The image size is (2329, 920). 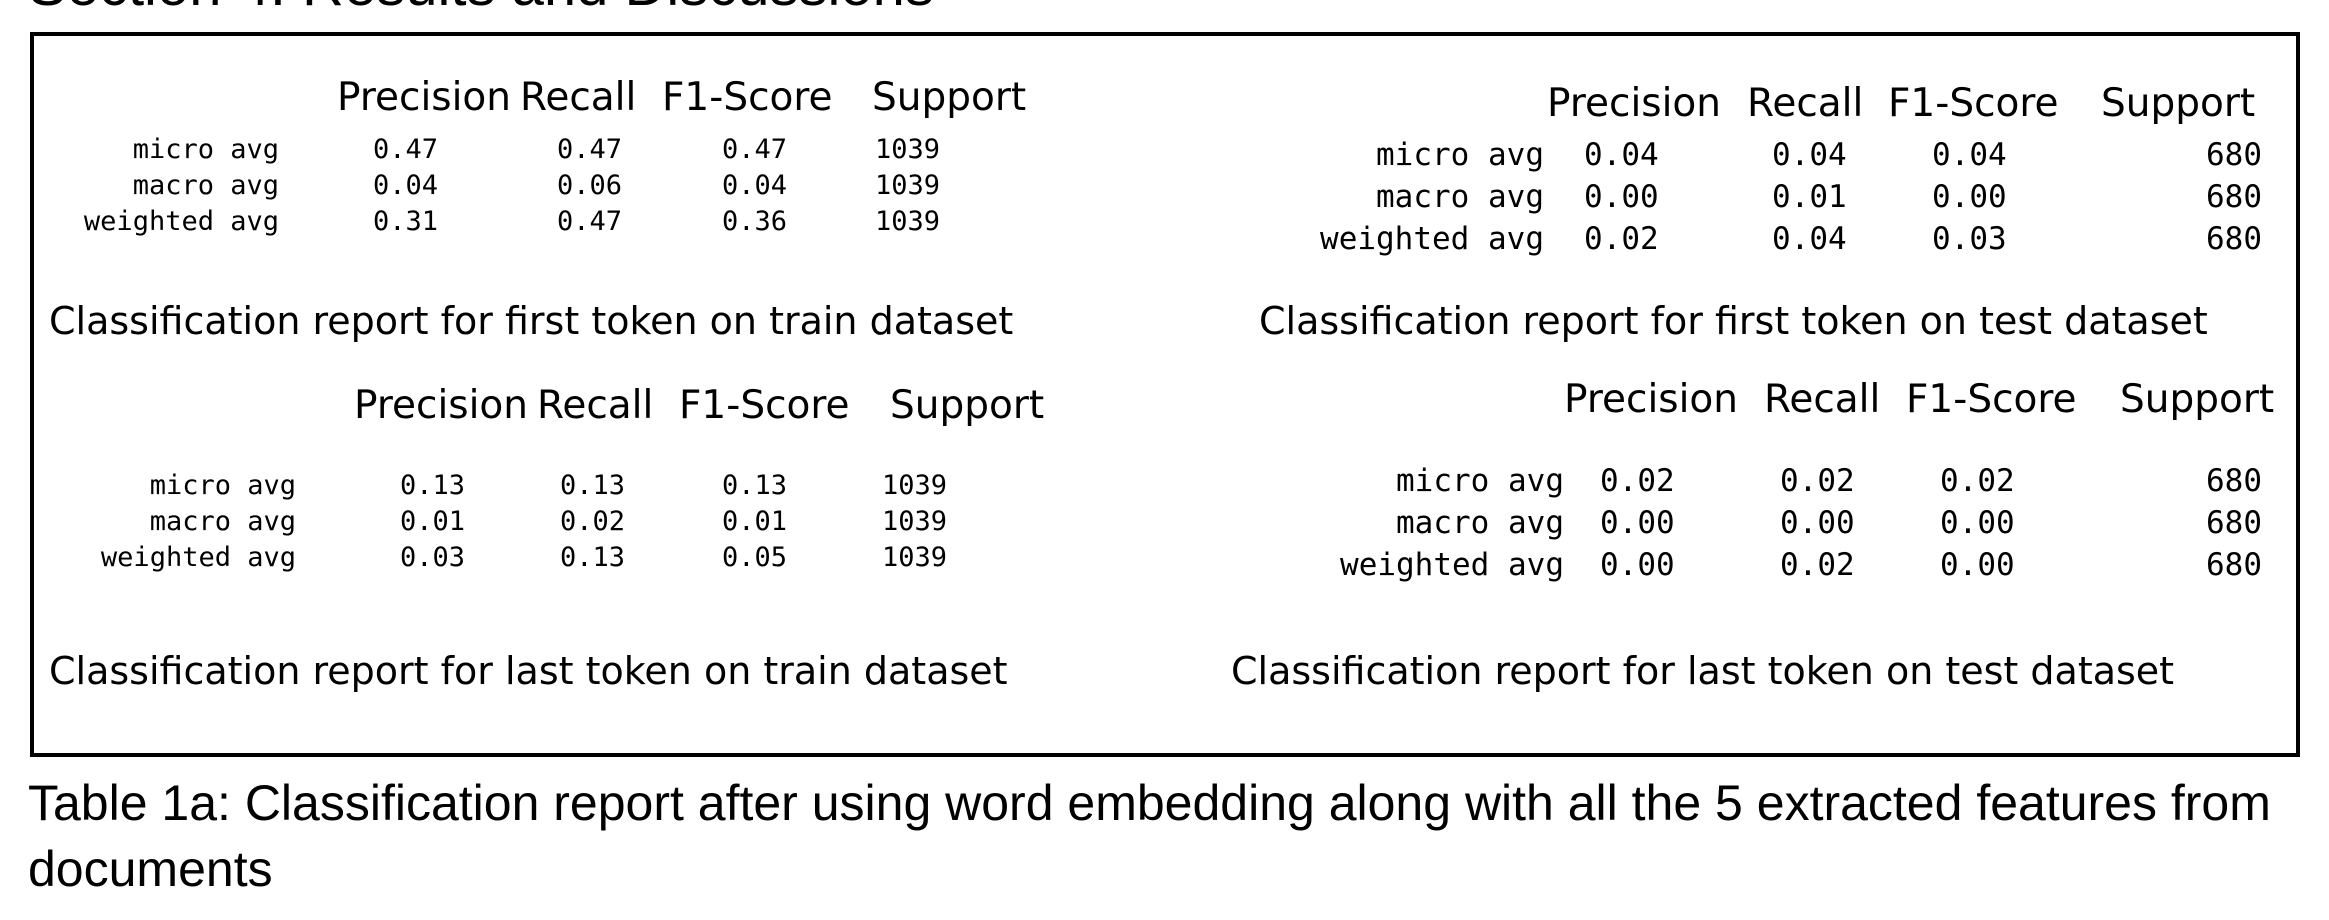 I want to click on cell-f1-score: 0.13, so click(x=755, y=485).